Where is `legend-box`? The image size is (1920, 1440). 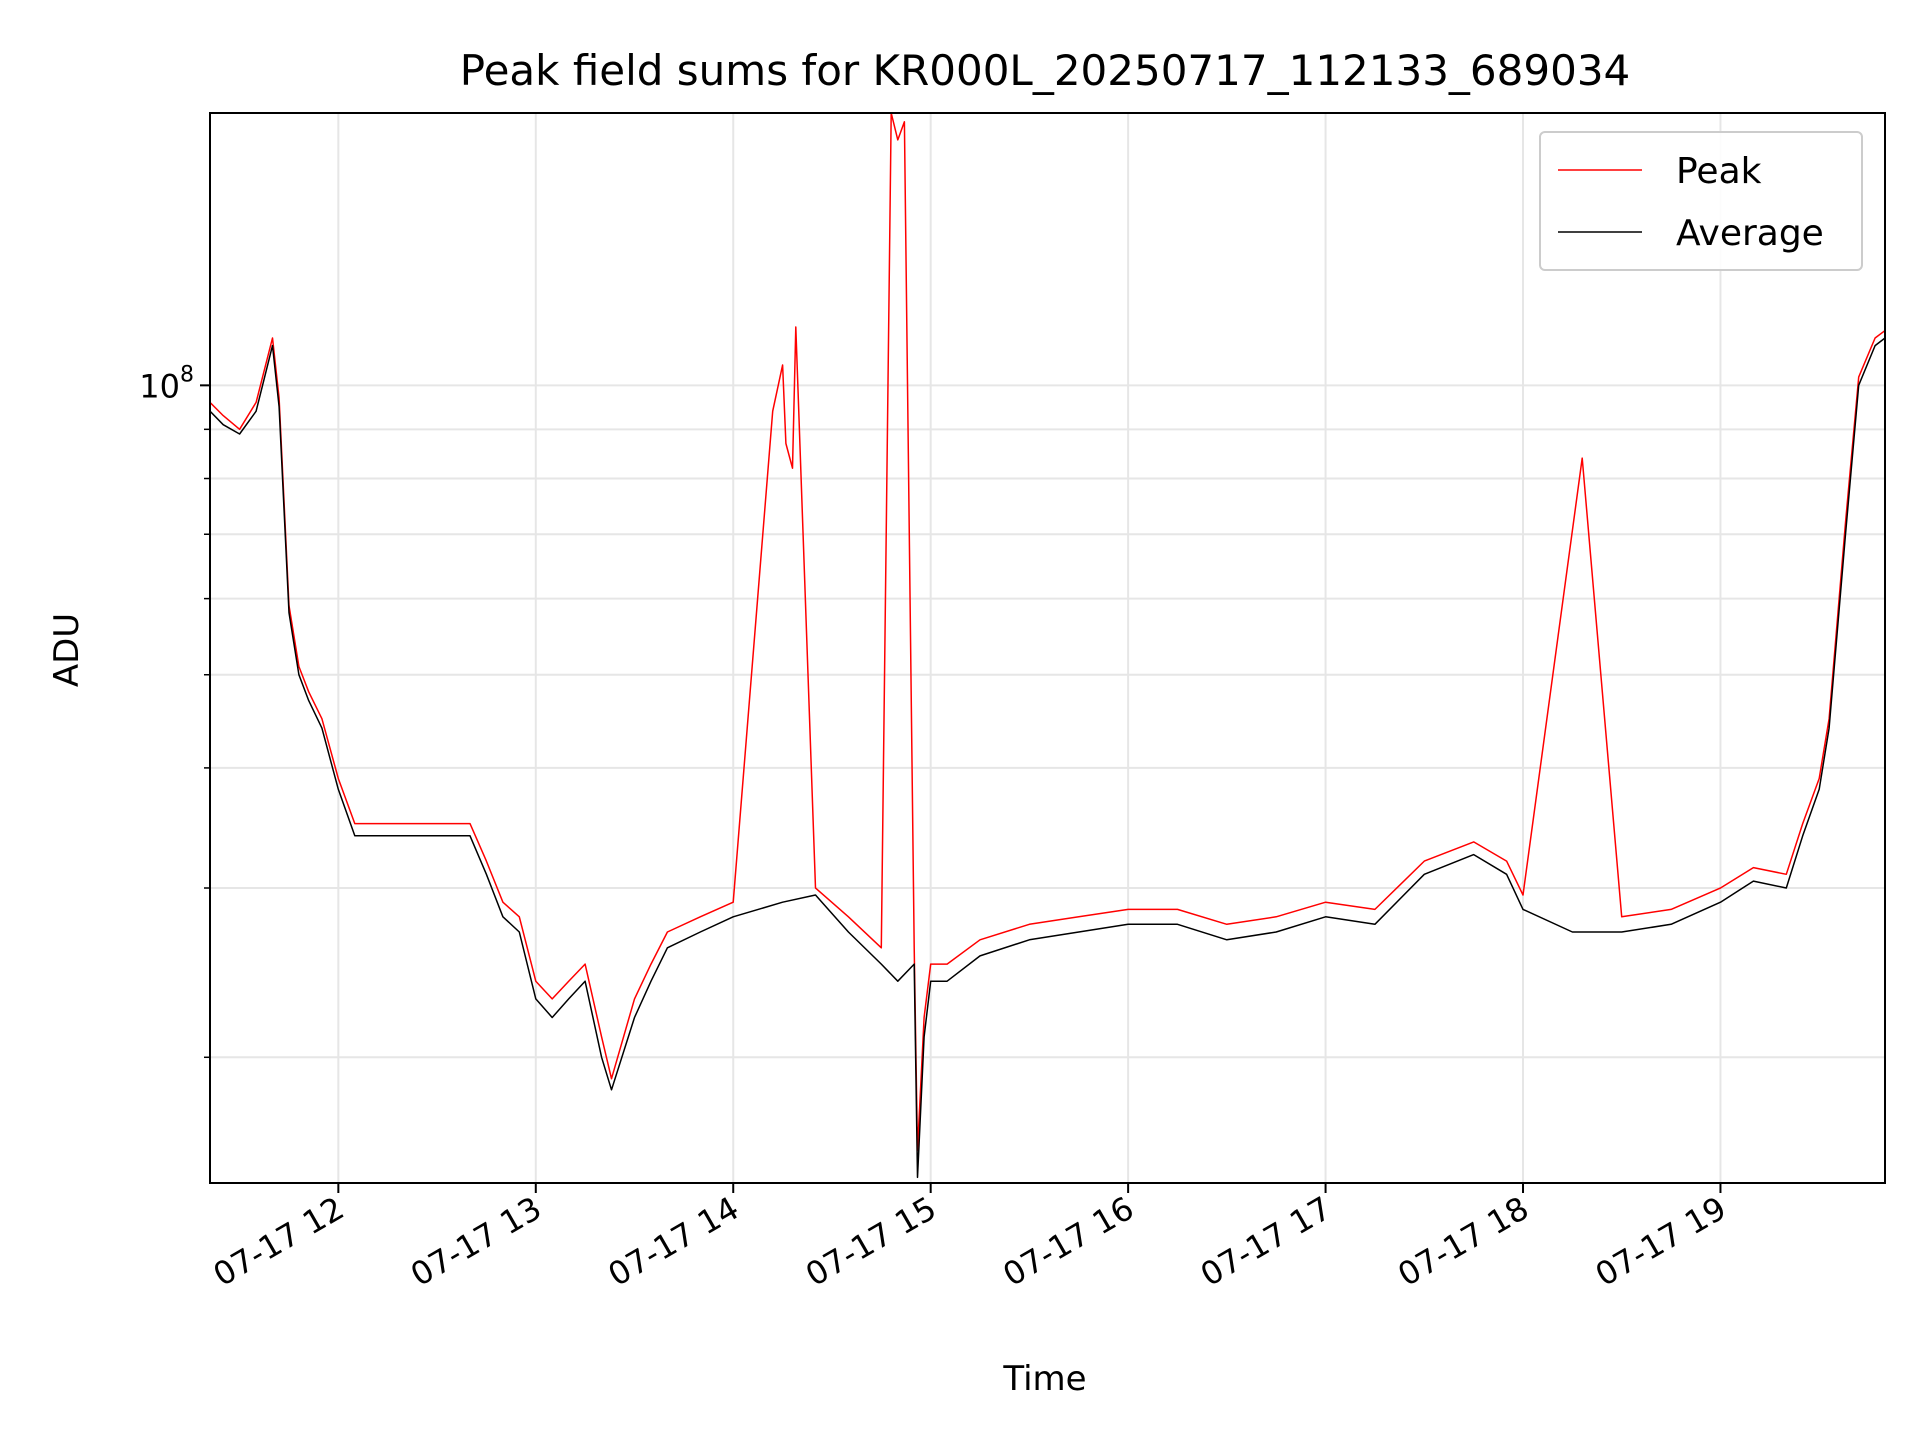 legend-box is located at coordinates (1701, 201).